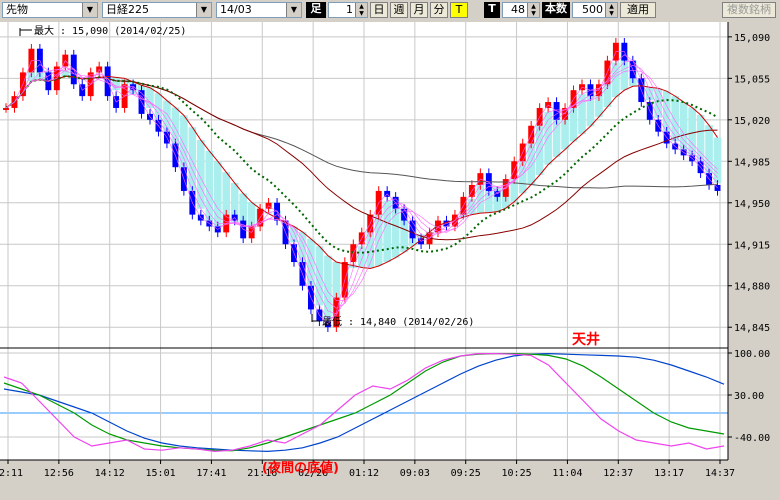 This screenshot has width=780, height=500. I want to click on ashi-label: 足, so click(316, 10).